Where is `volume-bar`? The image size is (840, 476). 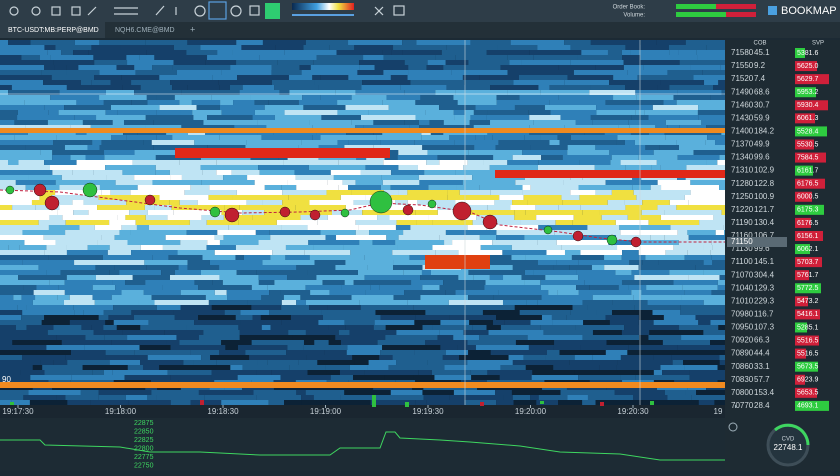
volume-bar is located at coordinates (202, 402).